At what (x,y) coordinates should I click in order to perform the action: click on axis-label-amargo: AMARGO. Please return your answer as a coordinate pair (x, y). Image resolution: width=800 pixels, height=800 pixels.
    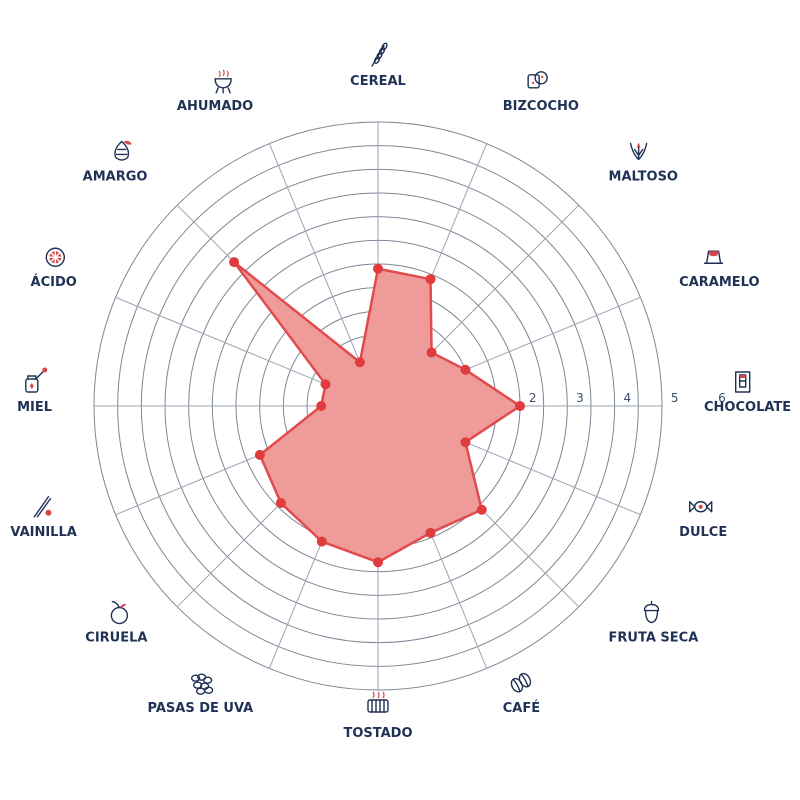
    Looking at the image, I should click on (115, 176).